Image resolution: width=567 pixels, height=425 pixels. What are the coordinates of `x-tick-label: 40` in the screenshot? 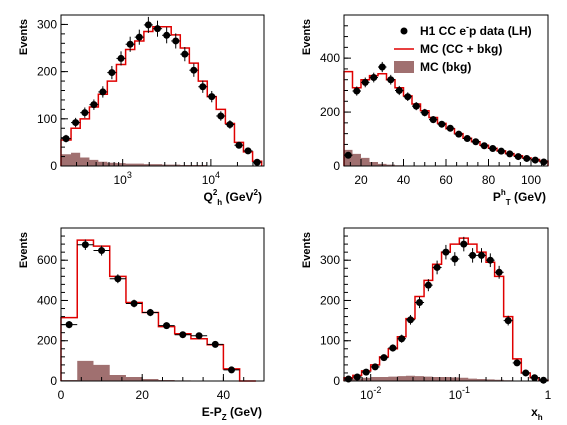 It's located at (404, 180).